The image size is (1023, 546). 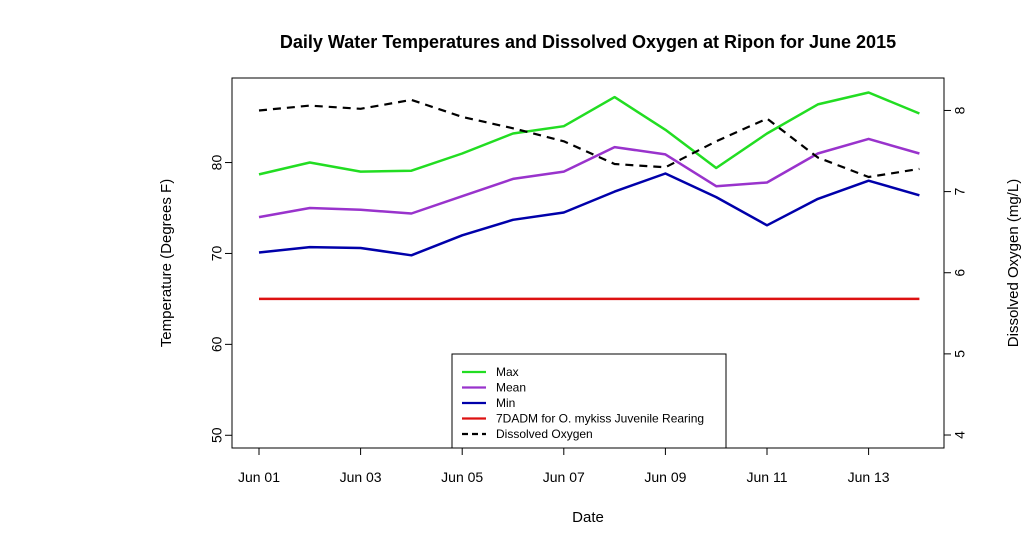 What do you see at coordinates (960, 273) in the screenshot?
I see `right-tick-label: 6` at bounding box center [960, 273].